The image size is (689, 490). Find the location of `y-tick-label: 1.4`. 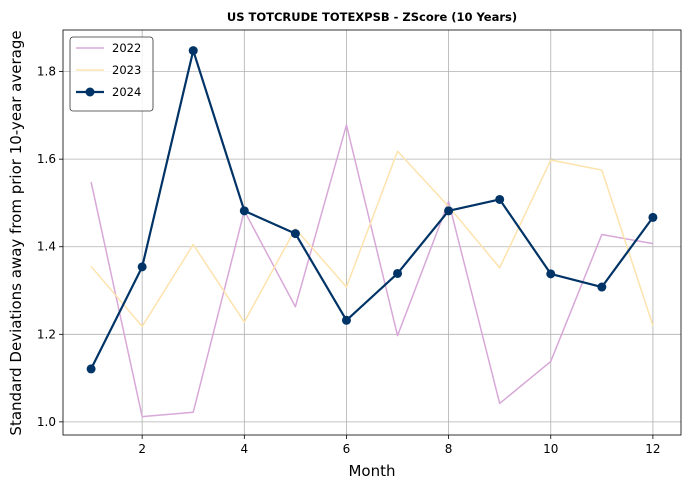

y-tick-label: 1.4 is located at coordinates (46, 247).